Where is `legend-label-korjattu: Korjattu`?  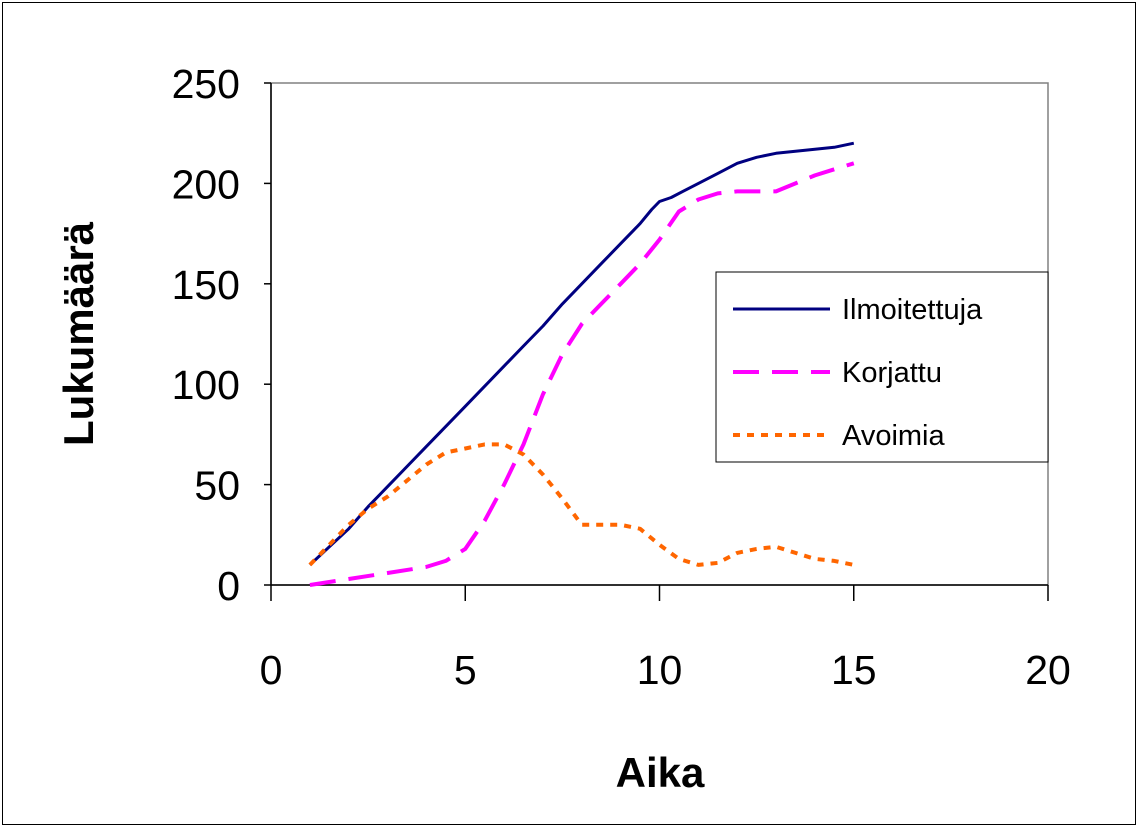
legend-label-korjattu: Korjattu is located at coordinates (892, 373).